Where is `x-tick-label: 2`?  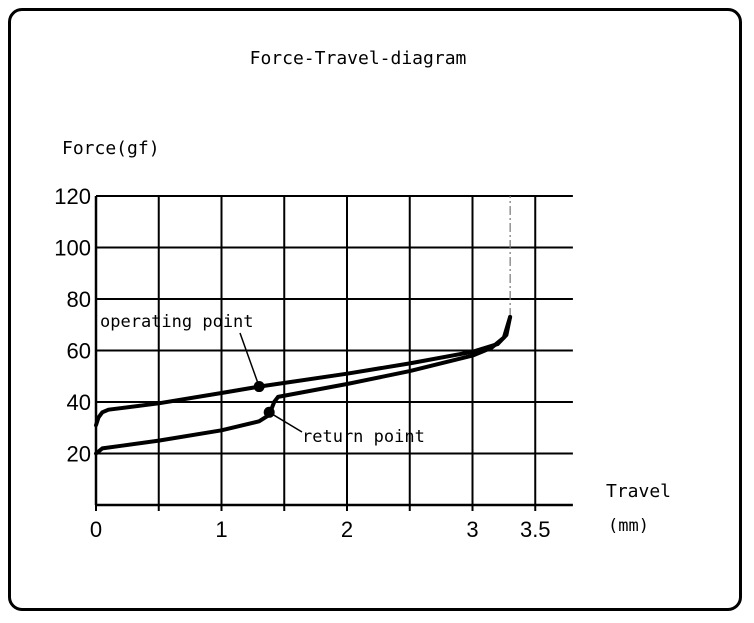 x-tick-label: 2 is located at coordinates (347, 529).